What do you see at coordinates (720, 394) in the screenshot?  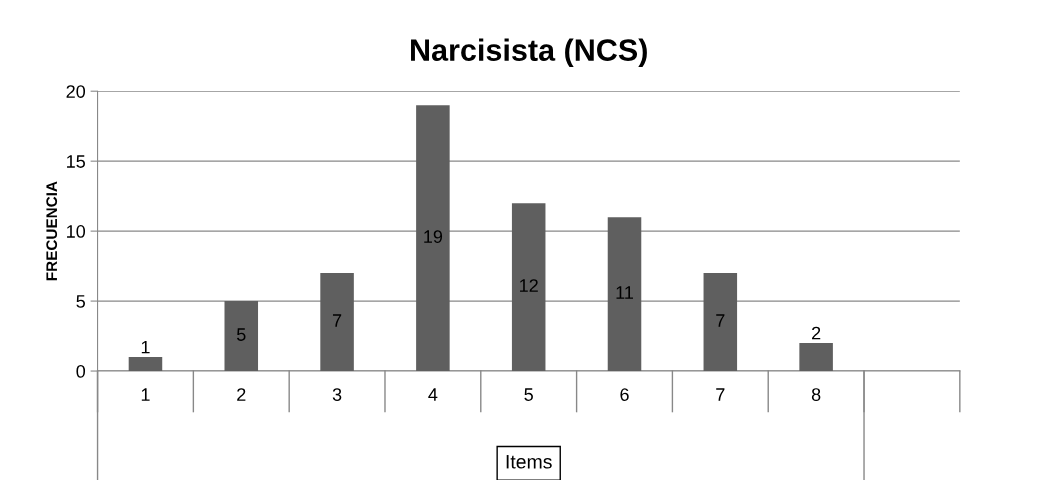 I see `x-tick-label: 7` at bounding box center [720, 394].